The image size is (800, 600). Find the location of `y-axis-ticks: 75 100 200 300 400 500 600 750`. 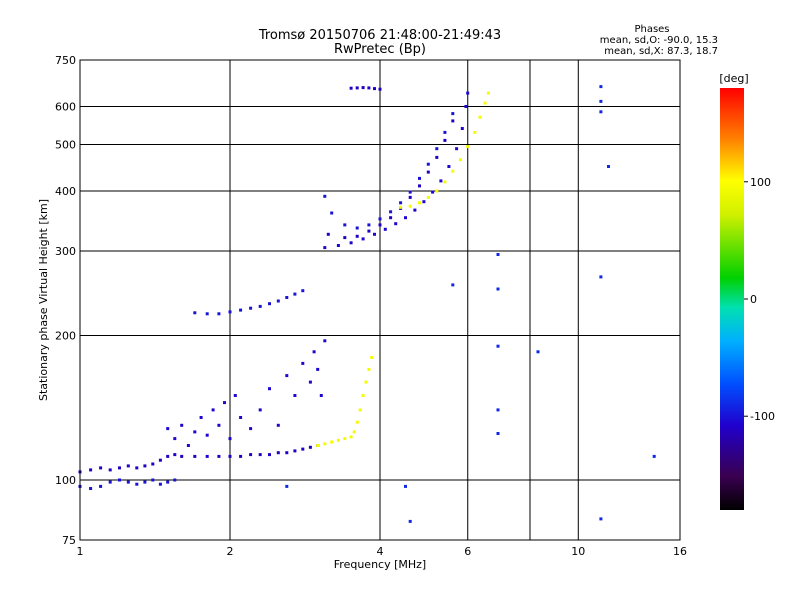

y-axis-ticks: 75 100 200 300 400 500 600 750 is located at coordinates (65, 300).